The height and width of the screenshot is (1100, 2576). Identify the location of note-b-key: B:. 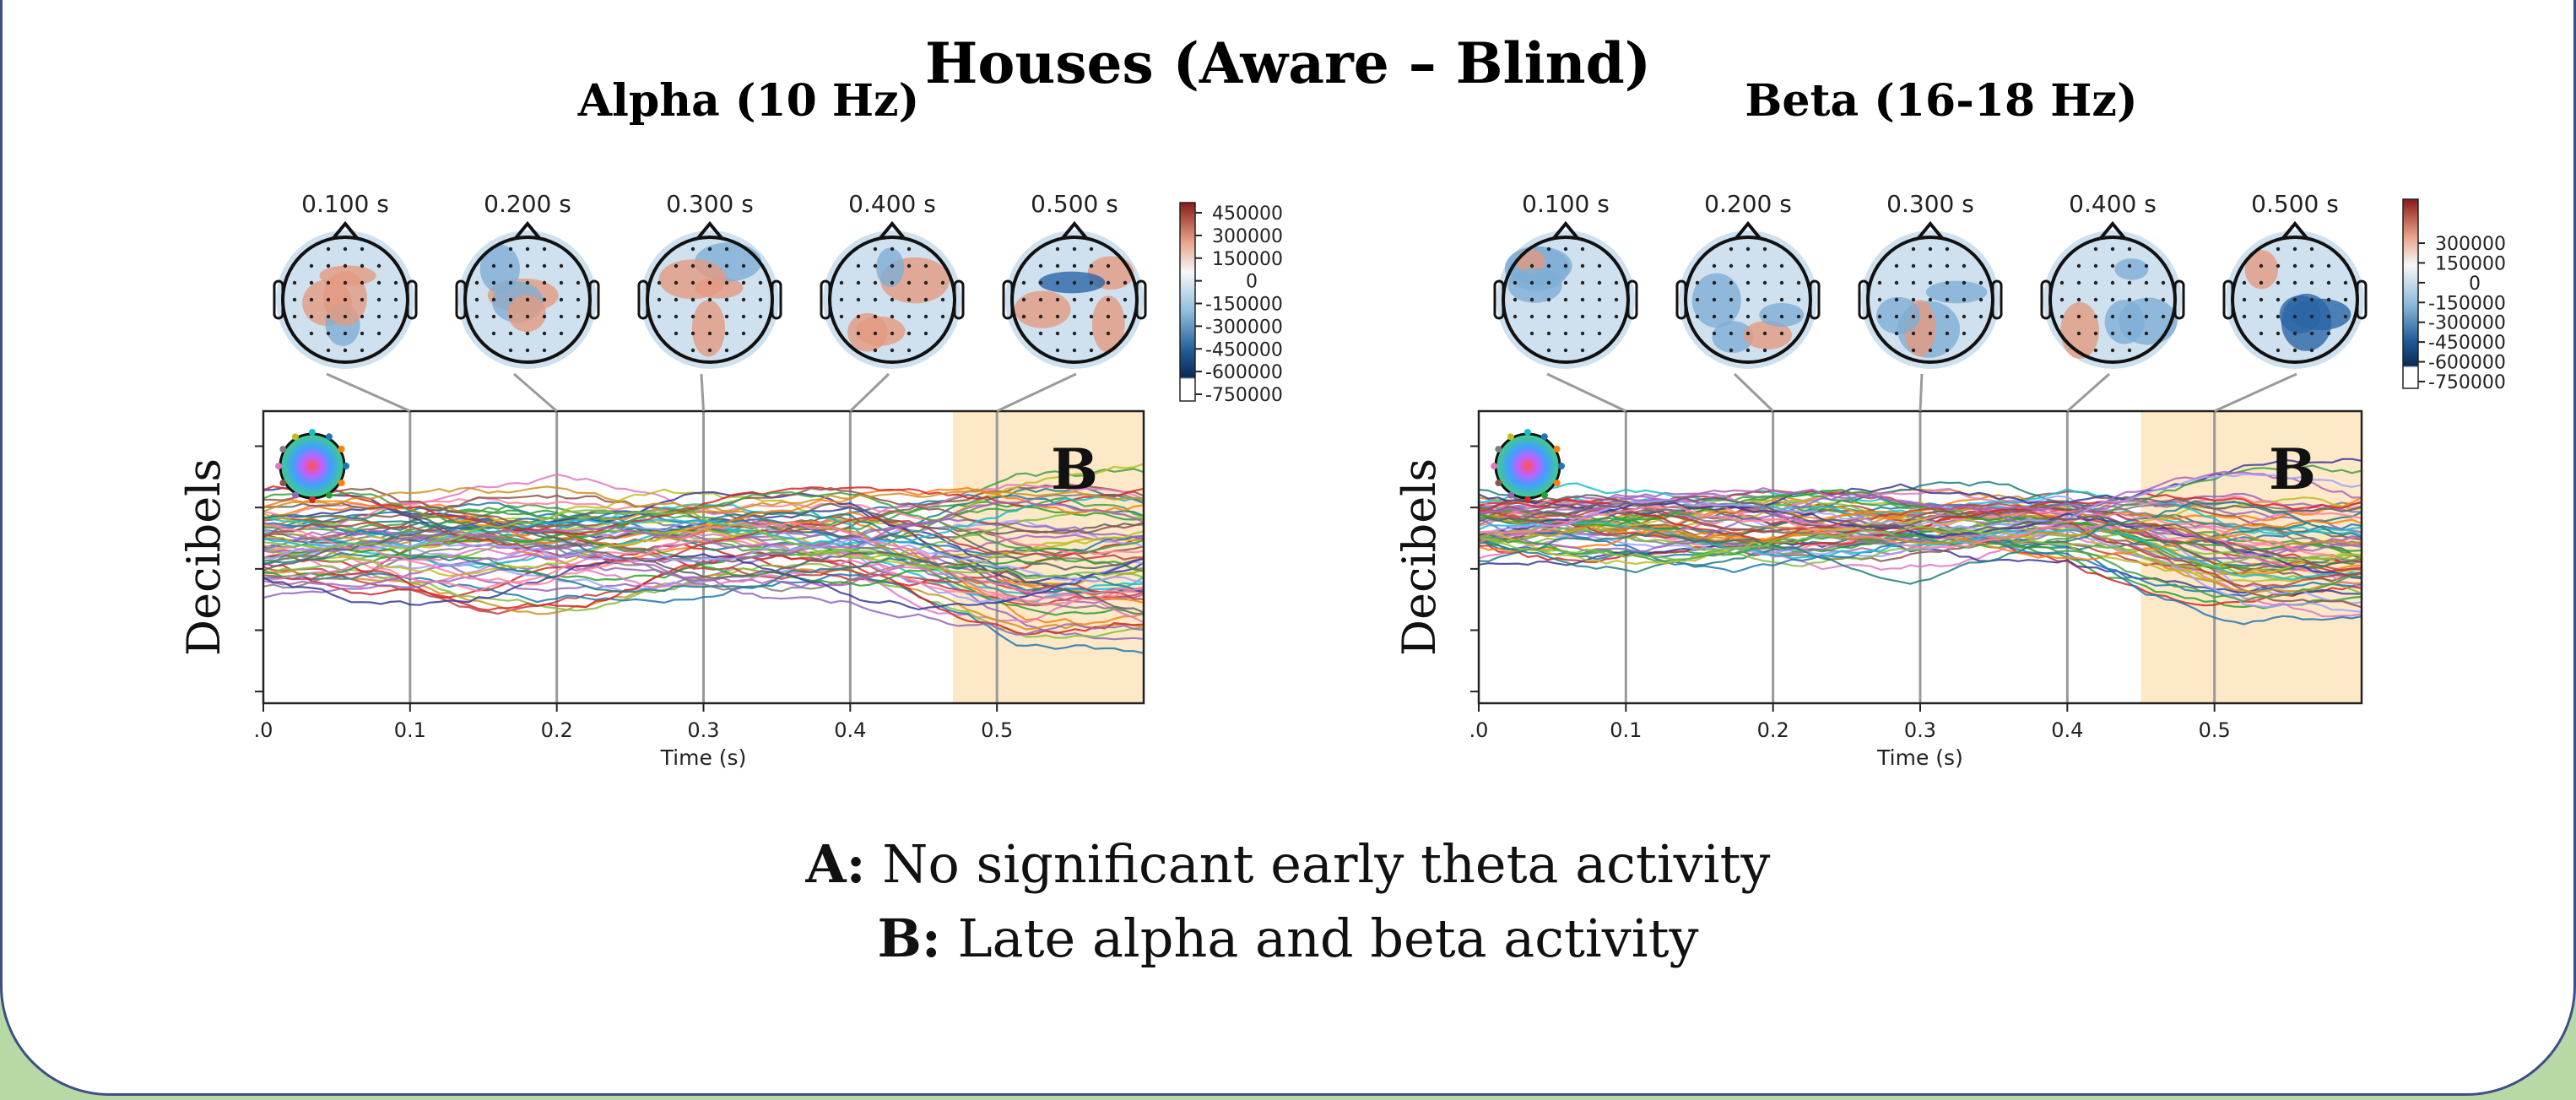
(909, 938).